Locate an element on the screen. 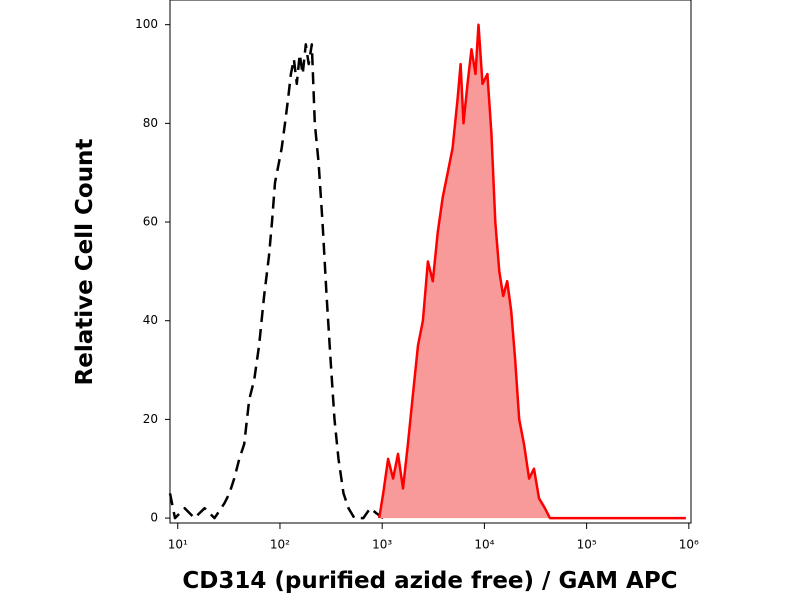 Image resolution: width=800 pixels, height=600 pixels. y-tick-label: 40 is located at coordinates (150, 320).